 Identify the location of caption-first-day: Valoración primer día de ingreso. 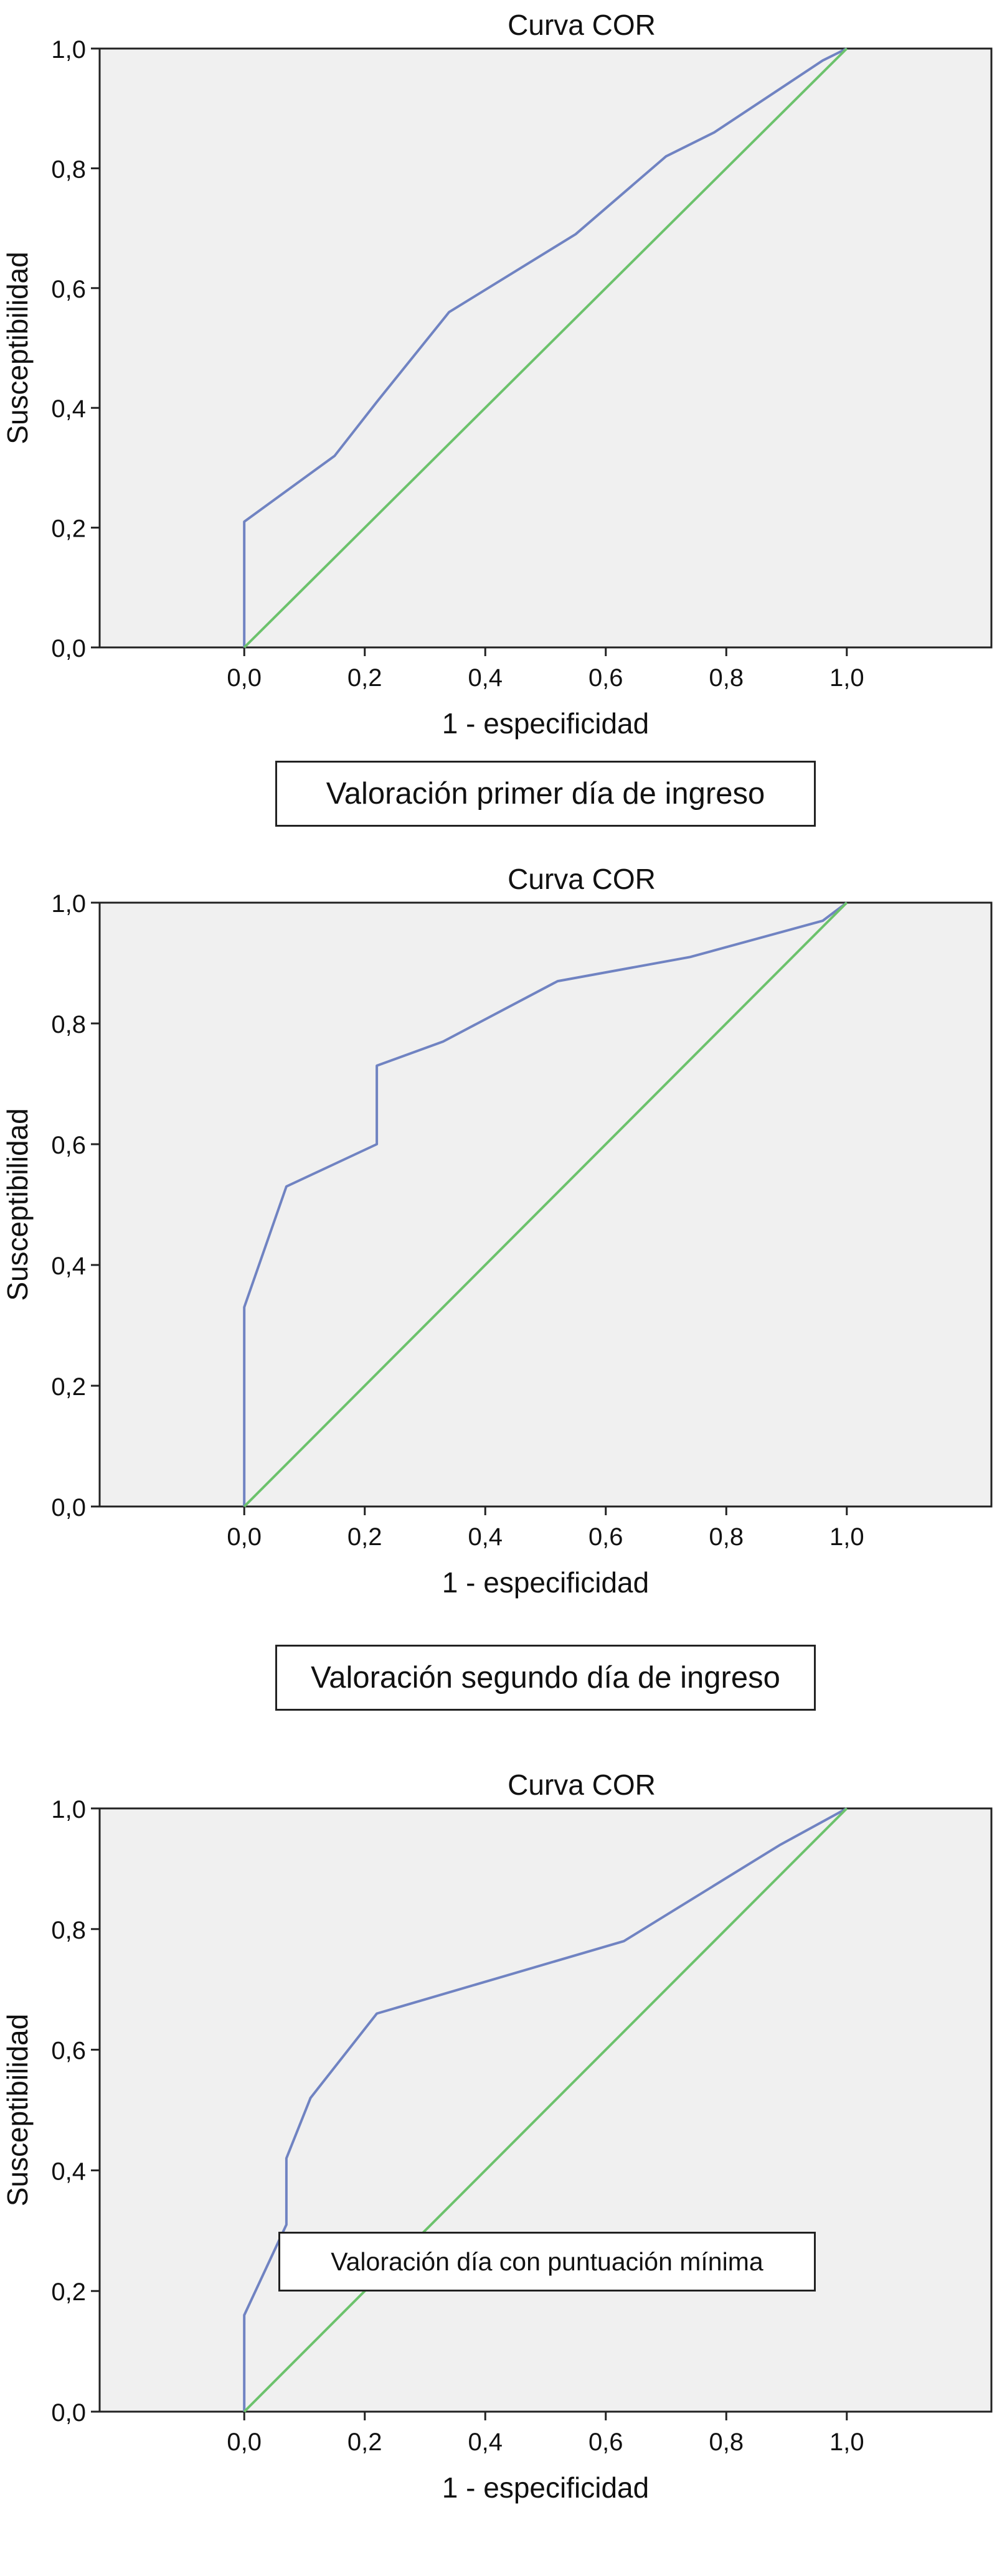
(545, 794).